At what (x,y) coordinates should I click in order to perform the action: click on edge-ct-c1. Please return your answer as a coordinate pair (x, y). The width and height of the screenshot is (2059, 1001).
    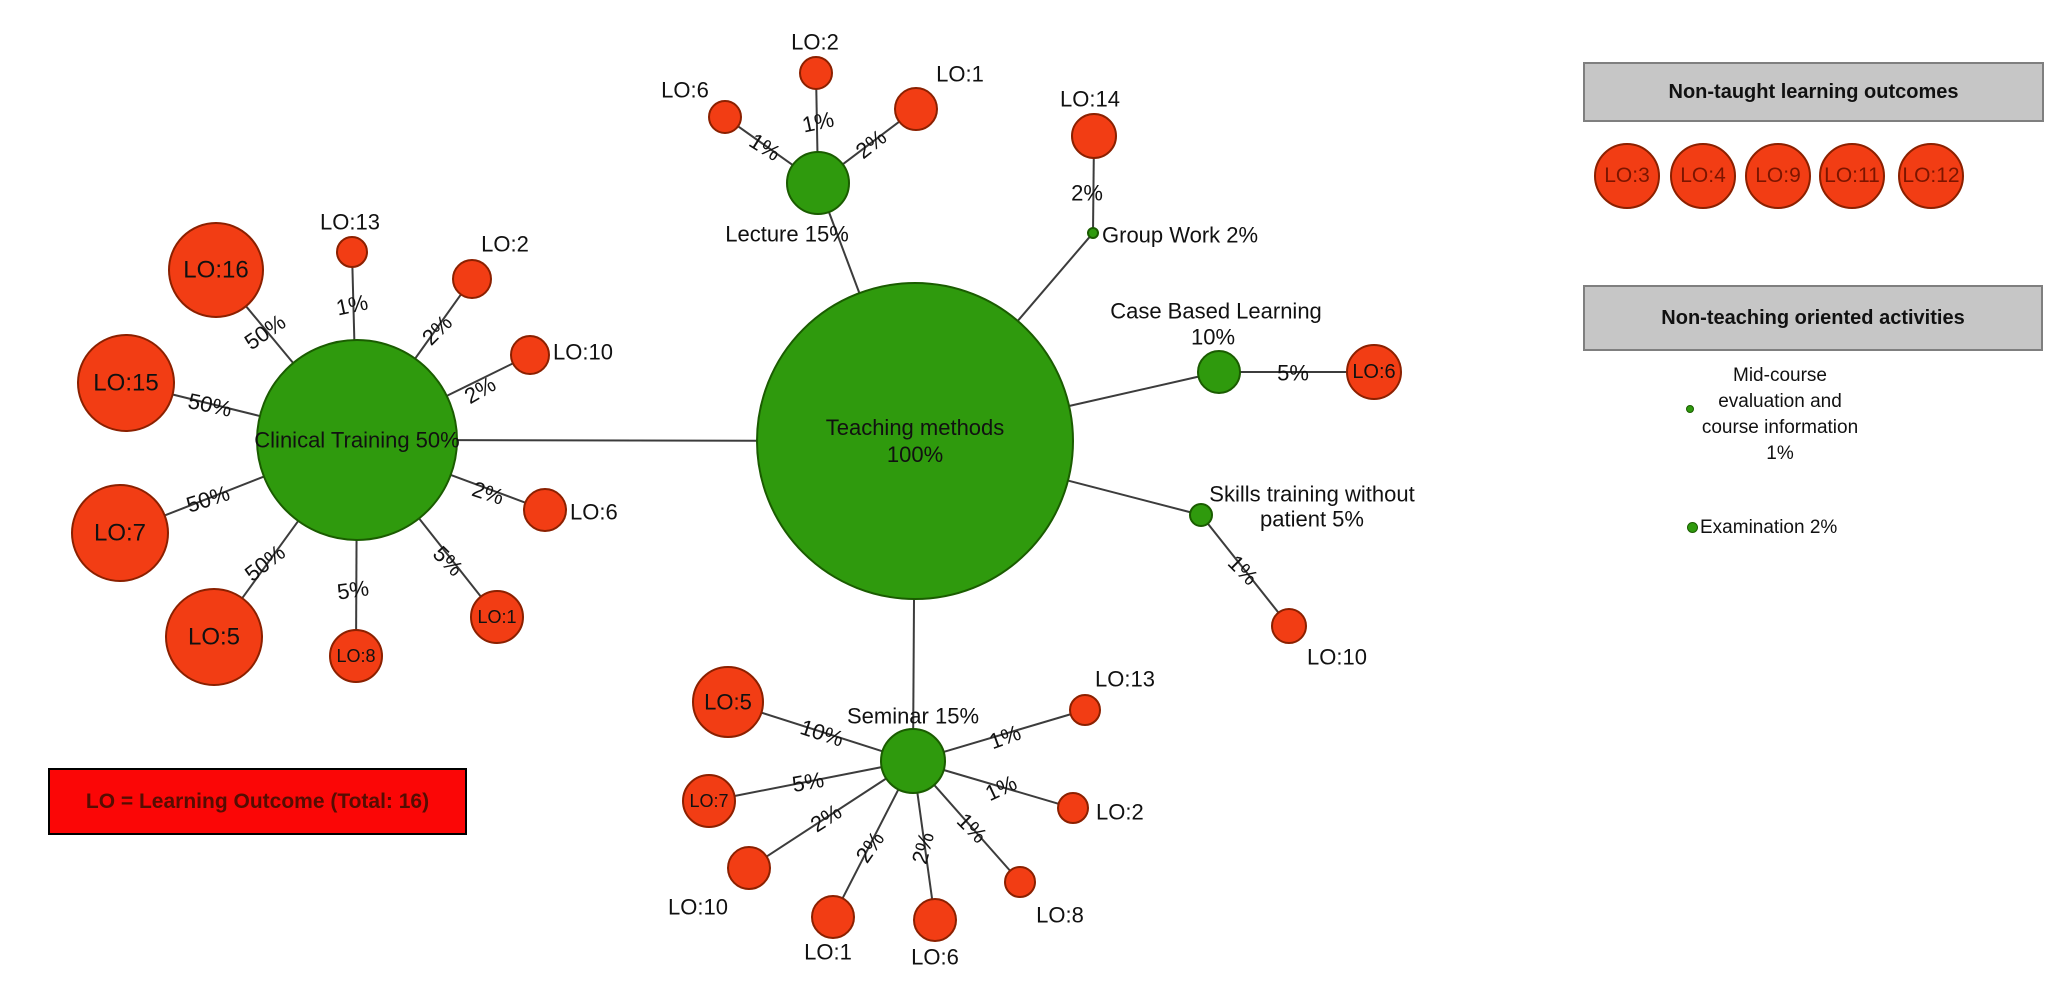
    Looking at the image, I should click on (450, 557).